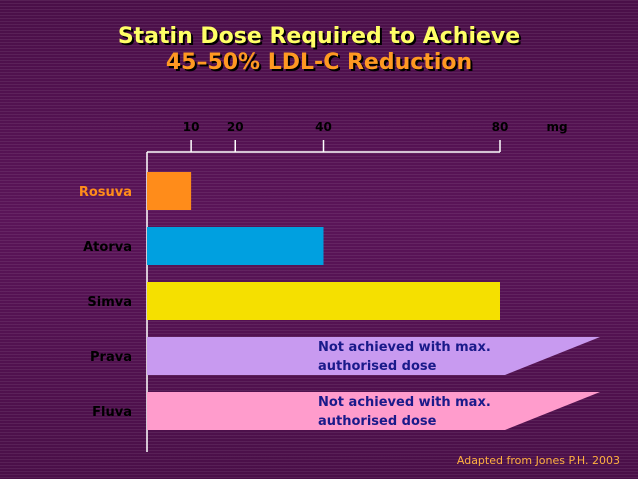  Describe the element at coordinates (235, 127) in the screenshot. I see `tick-label: 20` at that location.